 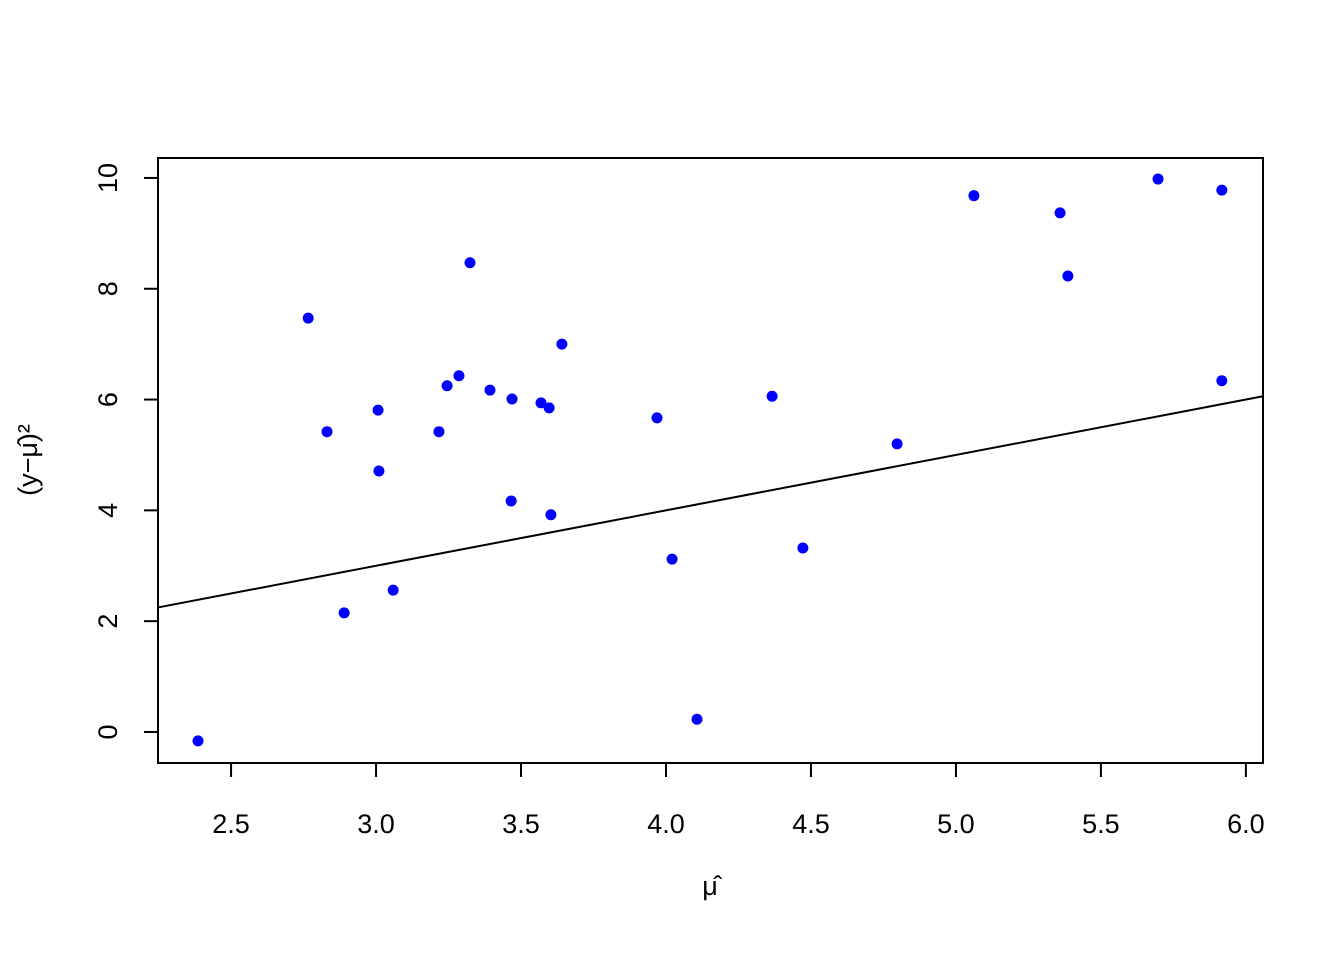 What do you see at coordinates (1101, 824) in the screenshot?
I see `x-tick-label: 5.5` at bounding box center [1101, 824].